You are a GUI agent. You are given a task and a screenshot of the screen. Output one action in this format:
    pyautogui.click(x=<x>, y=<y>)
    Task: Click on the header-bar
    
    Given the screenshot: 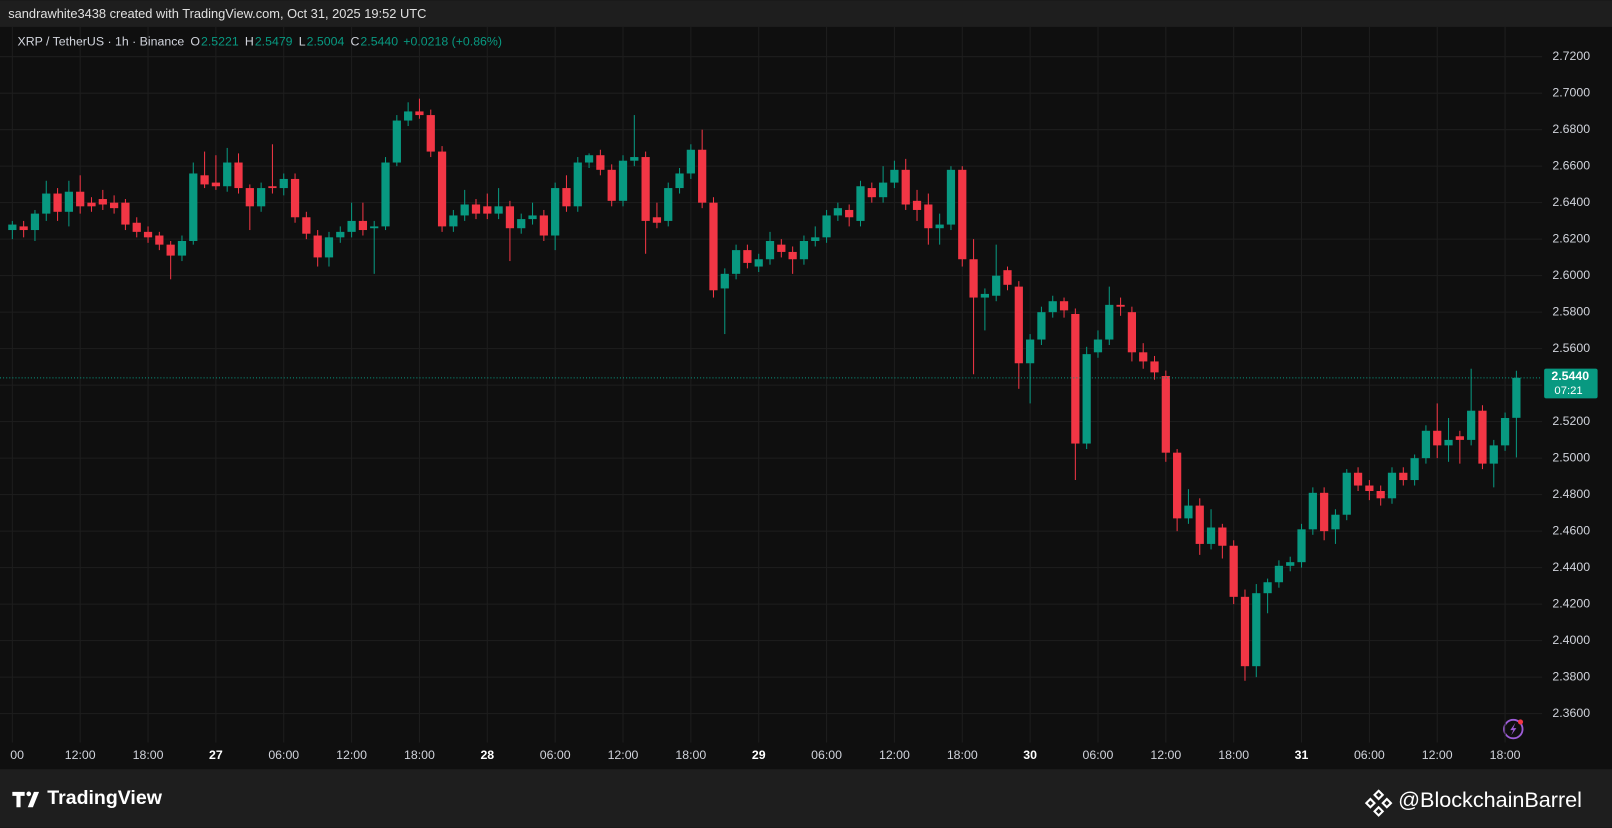 What is the action you would take?
    pyautogui.click(x=806, y=13)
    